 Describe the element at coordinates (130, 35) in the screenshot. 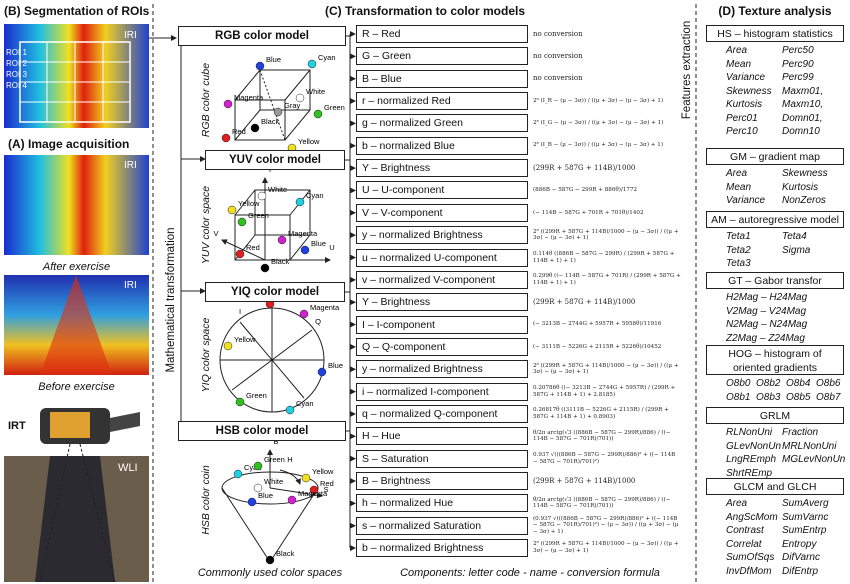

I see `image-label: IRI` at that location.